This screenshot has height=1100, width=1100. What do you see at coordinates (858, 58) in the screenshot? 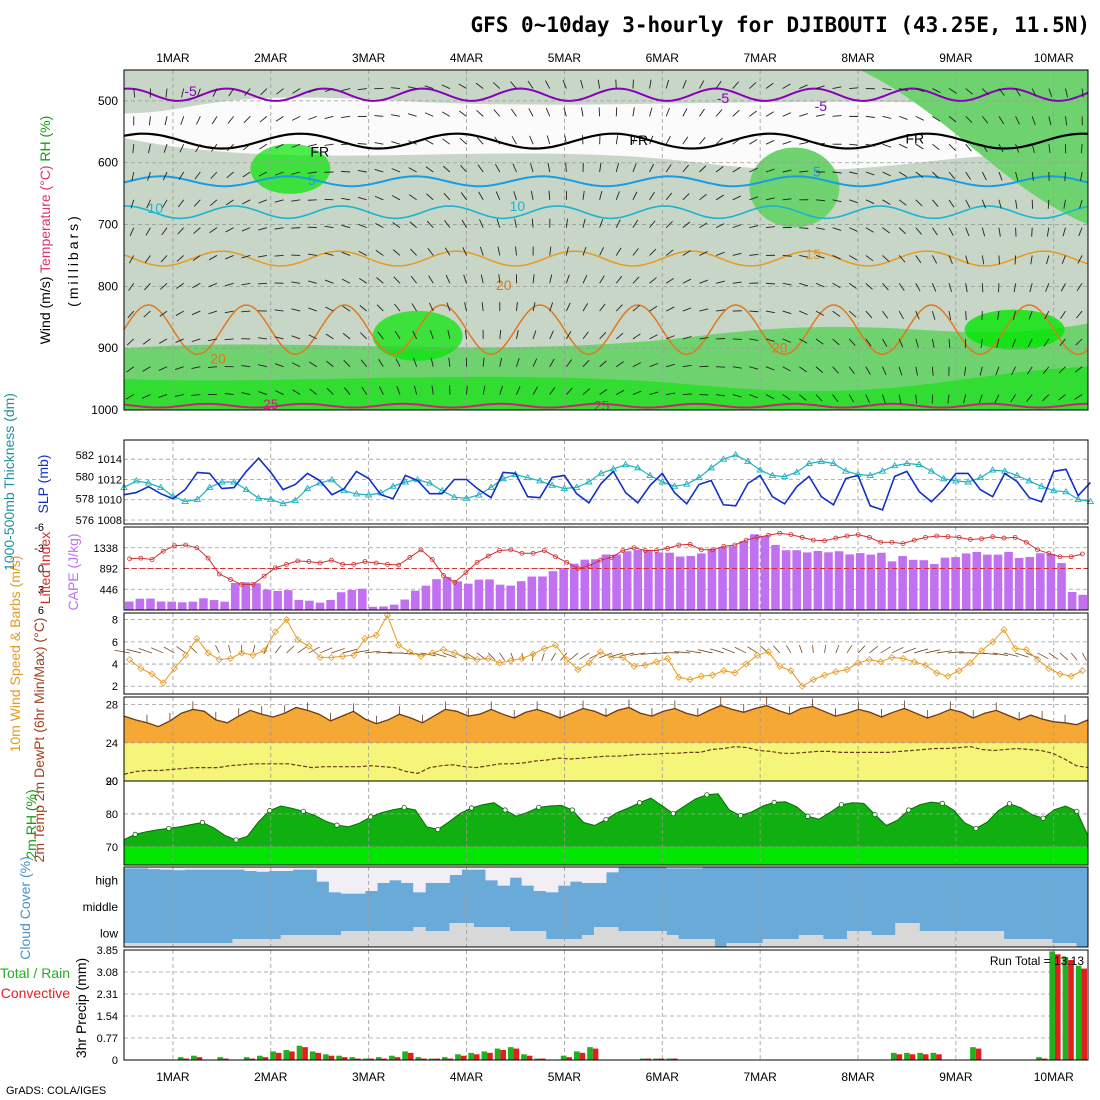
I see `date-label-top: 8MAR` at bounding box center [858, 58].